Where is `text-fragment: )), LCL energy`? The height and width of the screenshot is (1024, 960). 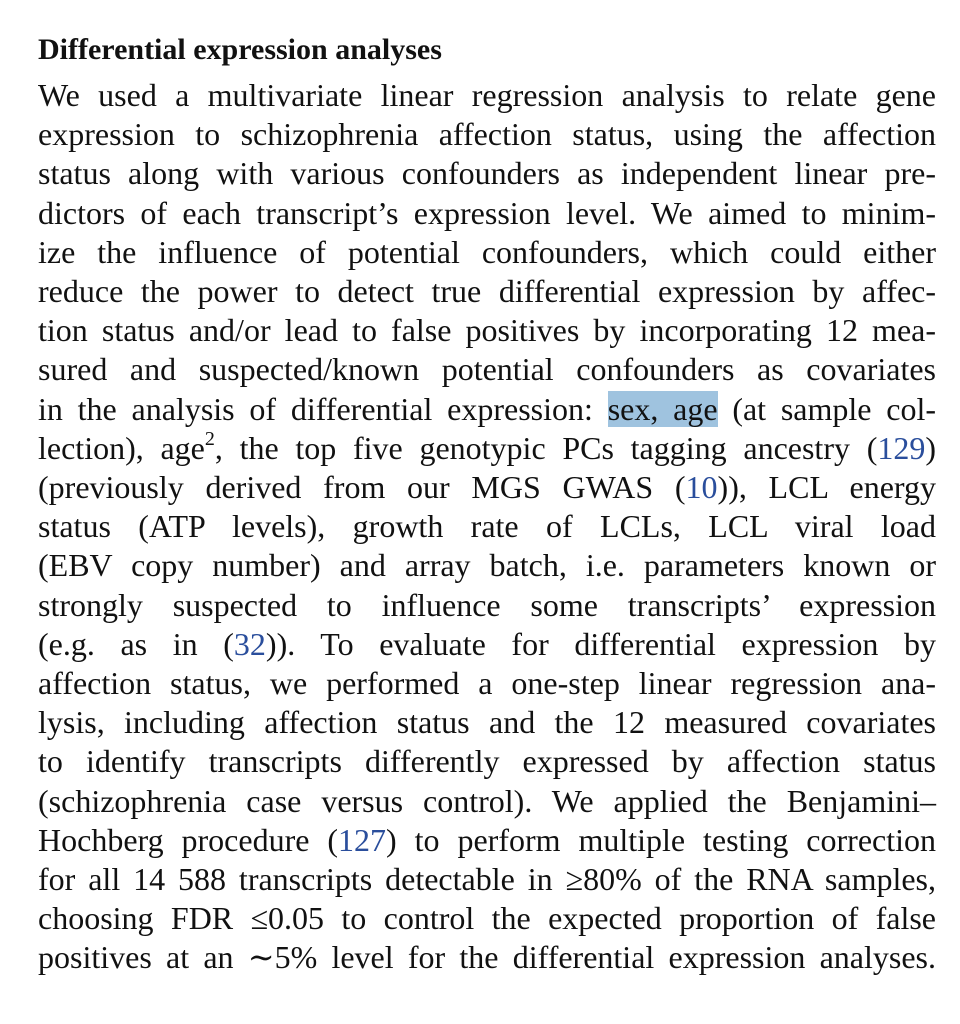
text-fragment: )), LCL energy is located at coordinates (827, 487).